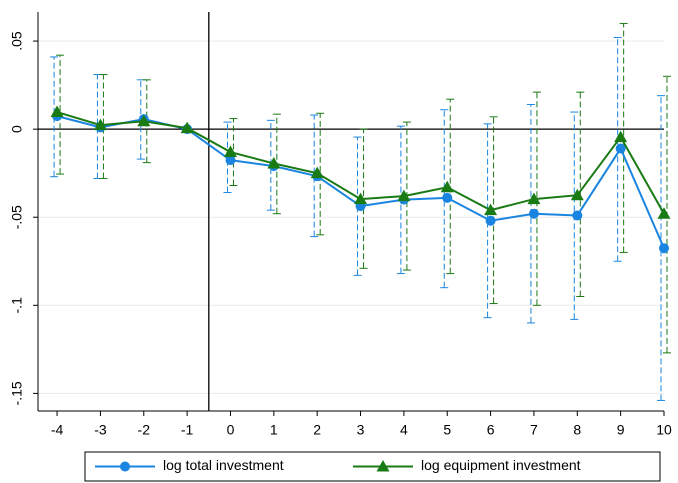 The image size is (678, 483). What do you see at coordinates (621, 430) in the screenshot?
I see `x-tick-label: 9` at bounding box center [621, 430].